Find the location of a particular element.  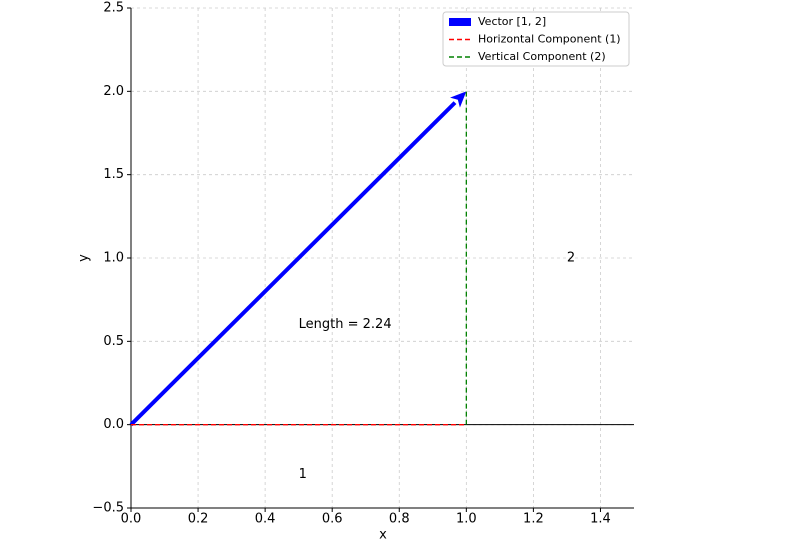

legend-box is located at coordinates (536, 39).